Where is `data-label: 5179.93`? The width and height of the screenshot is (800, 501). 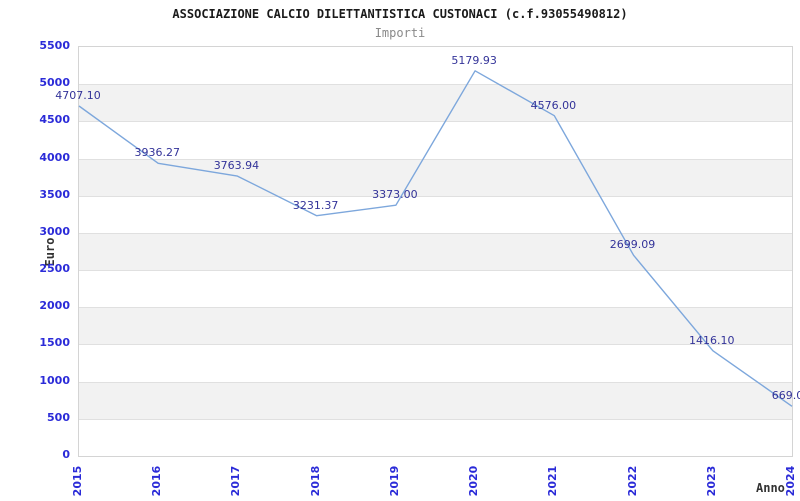
data-label: 5179.93 is located at coordinates (474, 60).